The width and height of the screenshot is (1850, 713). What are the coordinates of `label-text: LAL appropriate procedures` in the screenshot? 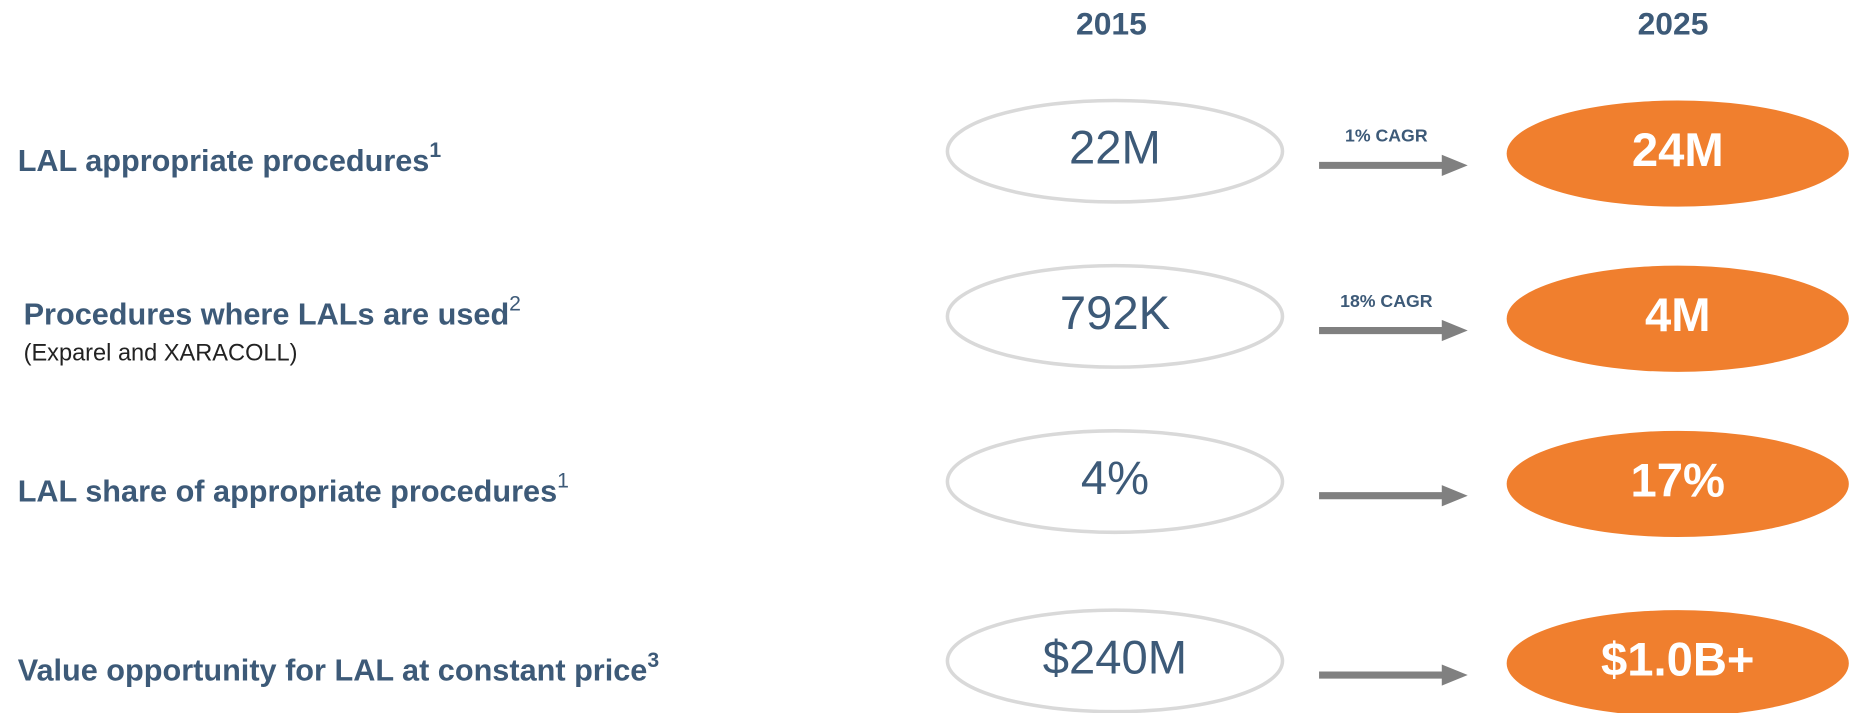 It's located at (224, 161).